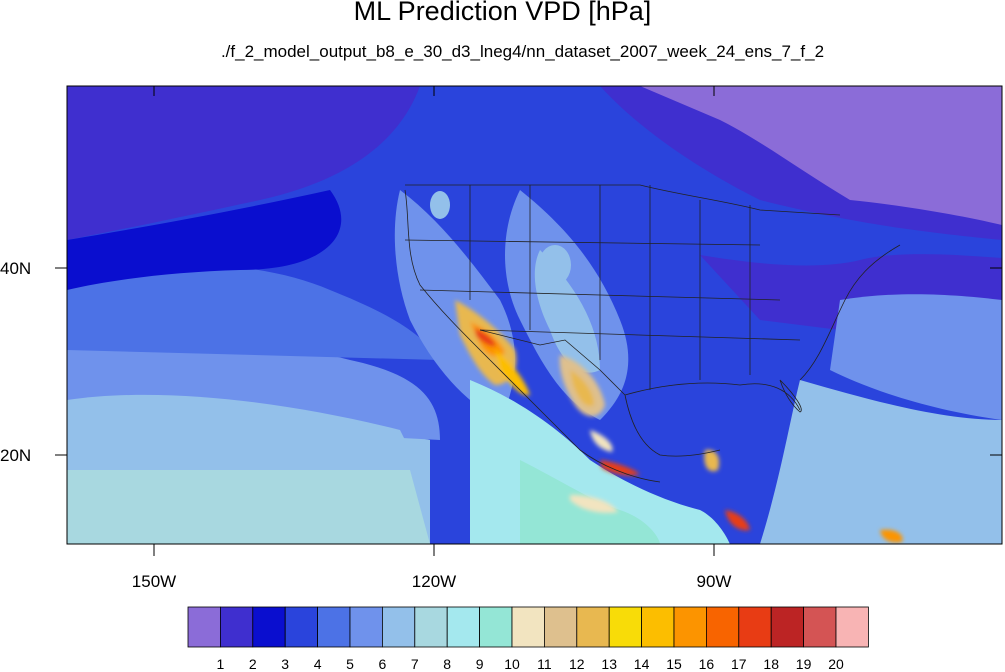 The height and width of the screenshot is (672, 1005). Describe the element at coordinates (285, 664) in the screenshot. I see `colorbar-label: 3` at that location.